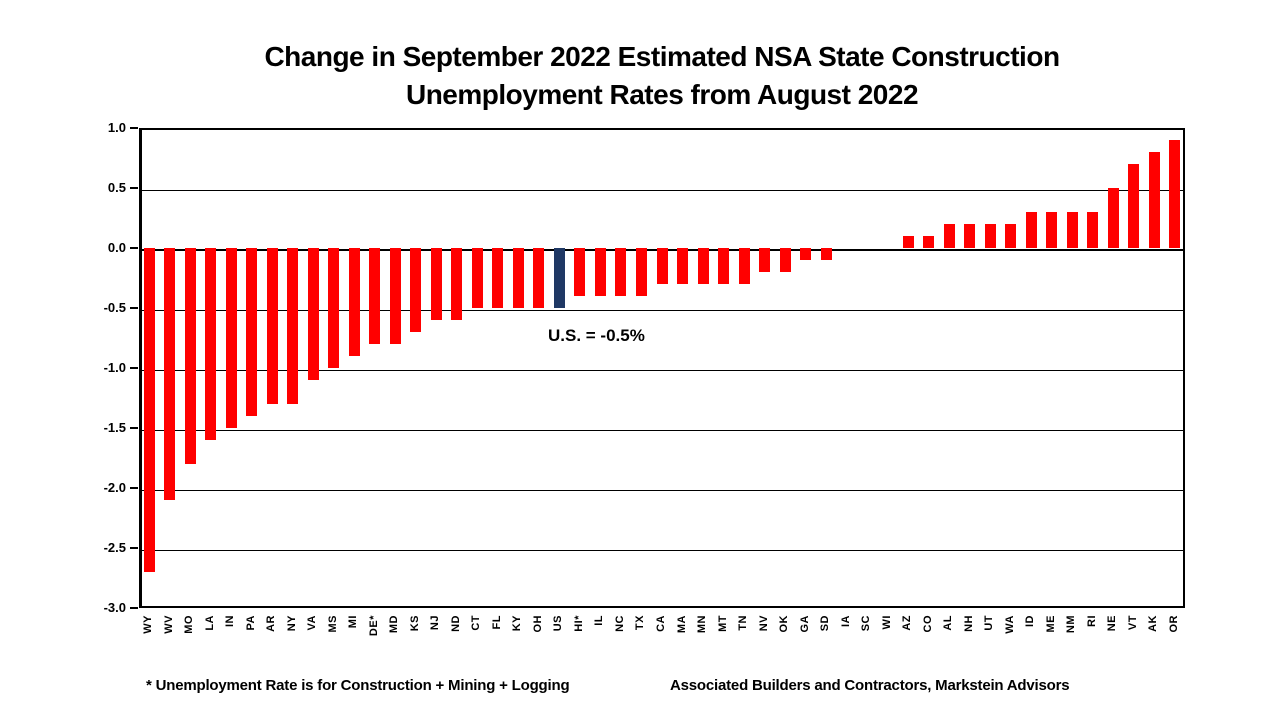 The width and height of the screenshot is (1280, 720). Describe the element at coordinates (640, 623) in the screenshot. I see `x-axis-label-TX: TX` at that location.